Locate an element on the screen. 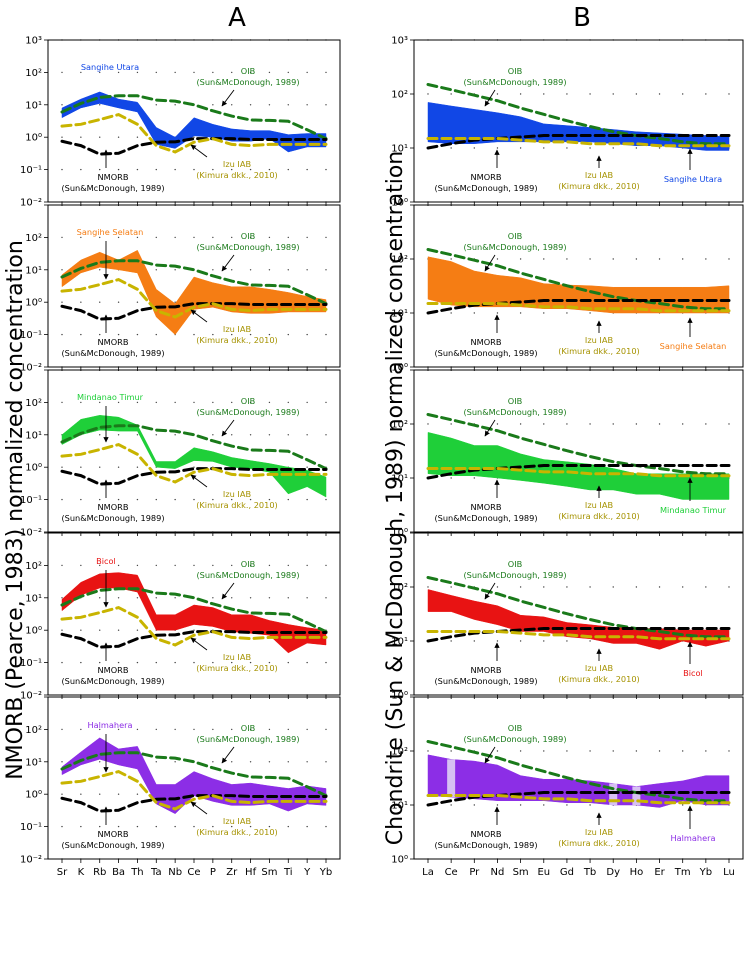 The height and width of the screenshot is (980, 756). range-band-mindanao-timur is located at coordinates (194, 456).